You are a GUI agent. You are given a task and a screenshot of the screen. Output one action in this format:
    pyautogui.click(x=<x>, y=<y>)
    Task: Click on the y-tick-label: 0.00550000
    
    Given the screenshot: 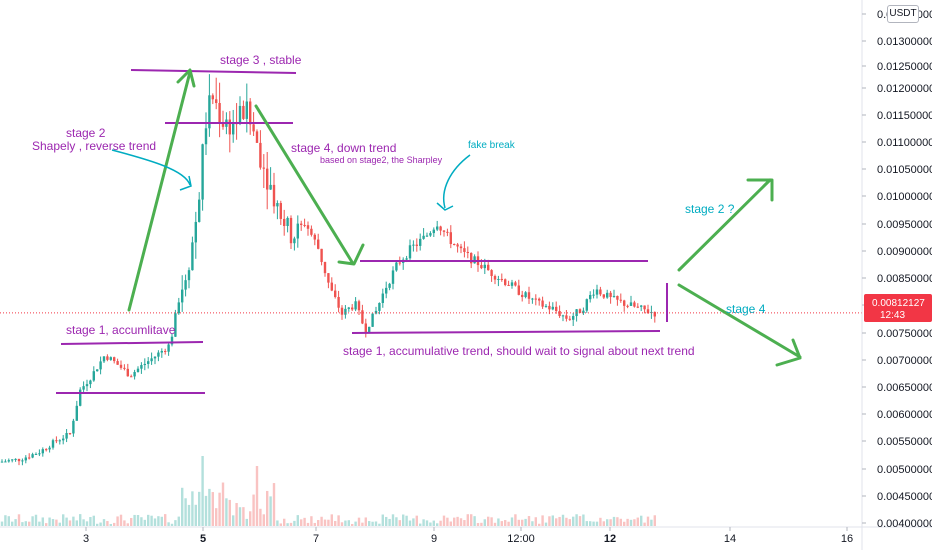 What is the action you would take?
    pyautogui.click(x=904, y=442)
    